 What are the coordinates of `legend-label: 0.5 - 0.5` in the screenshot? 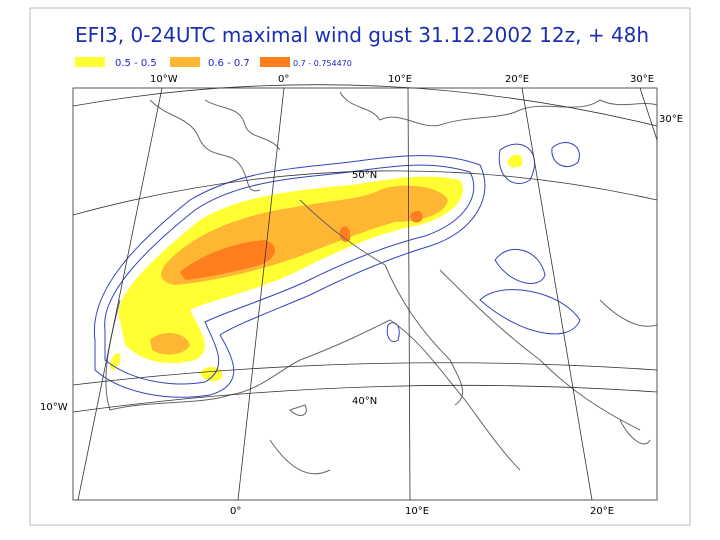 It's located at (136, 63).